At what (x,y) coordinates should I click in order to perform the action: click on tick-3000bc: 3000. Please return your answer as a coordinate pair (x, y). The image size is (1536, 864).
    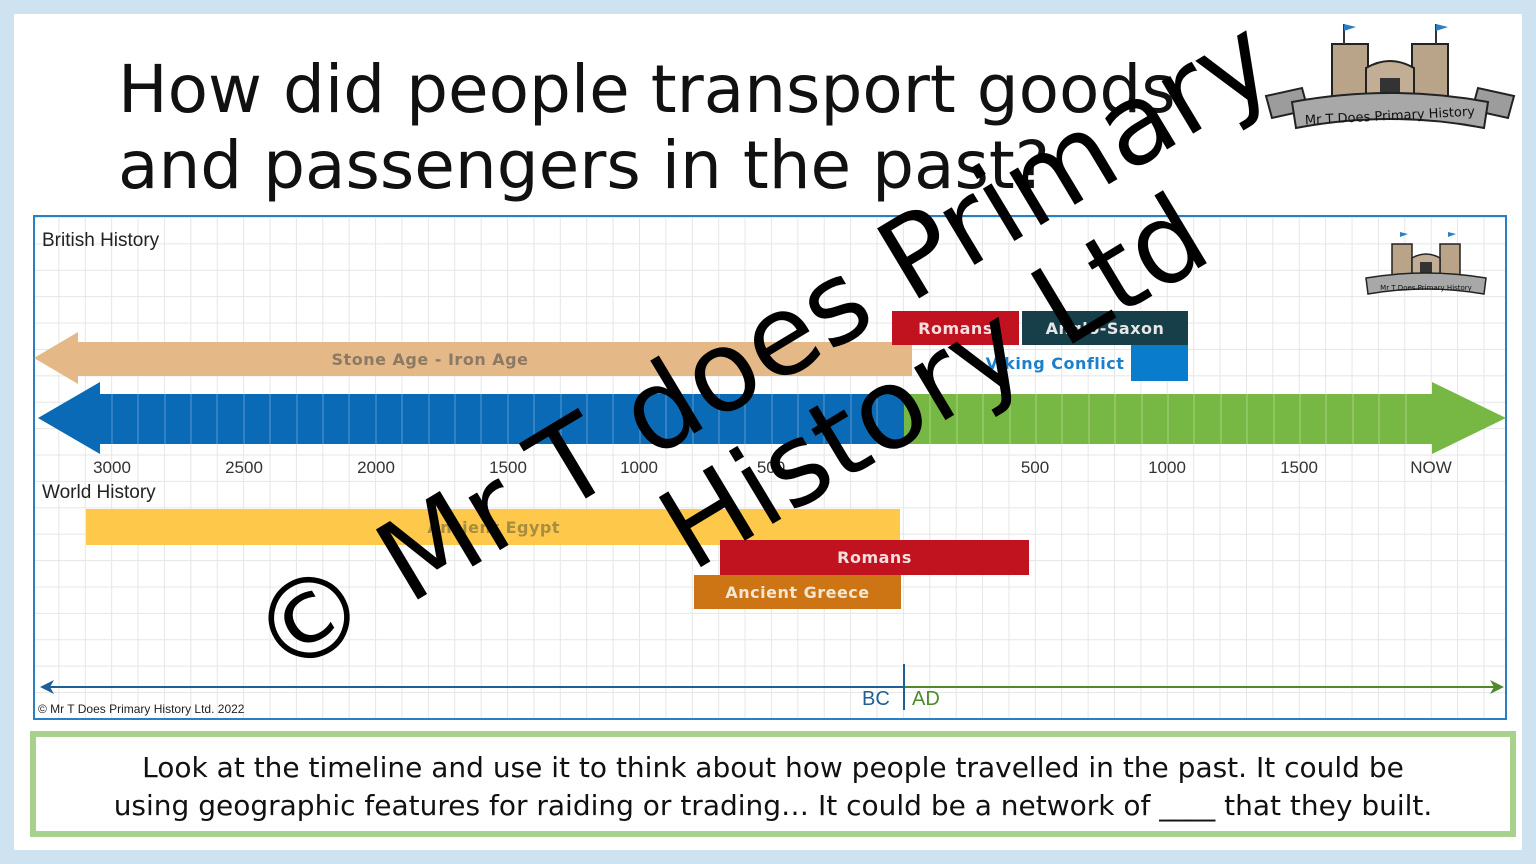
    Looking at the image, I should click on (112, 467).